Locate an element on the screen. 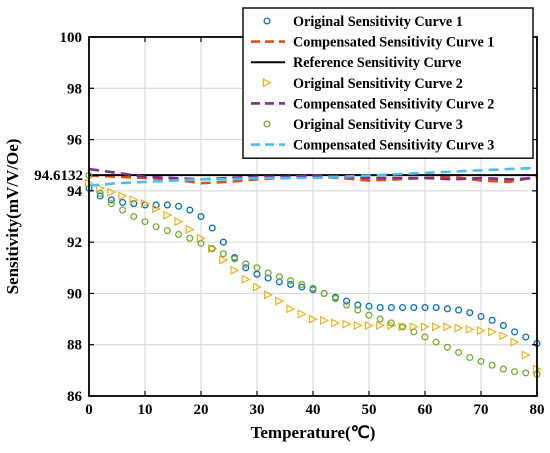 Image resolution: width=550 pixels, height=453 pixels. x-tick-label: 70 is located at coordinates (481, 410).